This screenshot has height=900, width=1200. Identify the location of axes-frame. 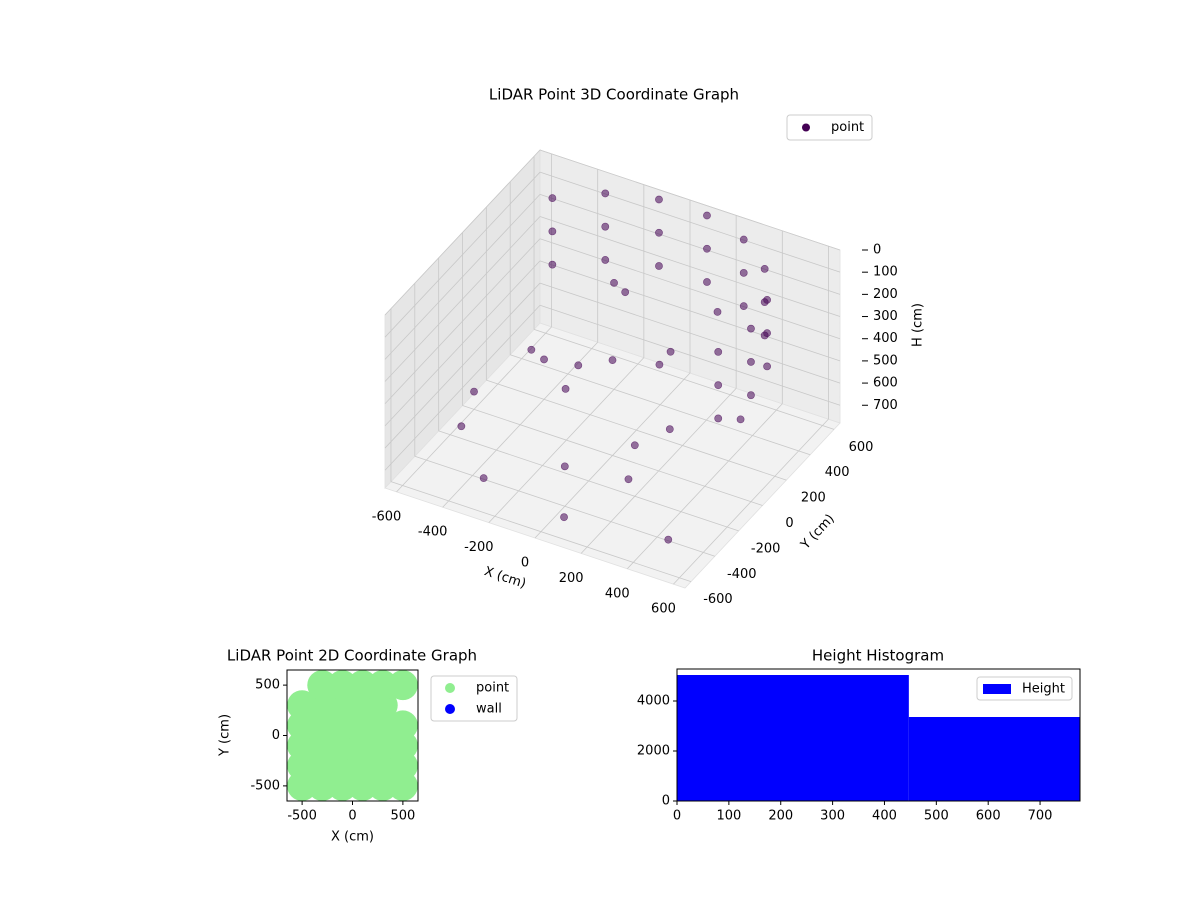
(878, 735).